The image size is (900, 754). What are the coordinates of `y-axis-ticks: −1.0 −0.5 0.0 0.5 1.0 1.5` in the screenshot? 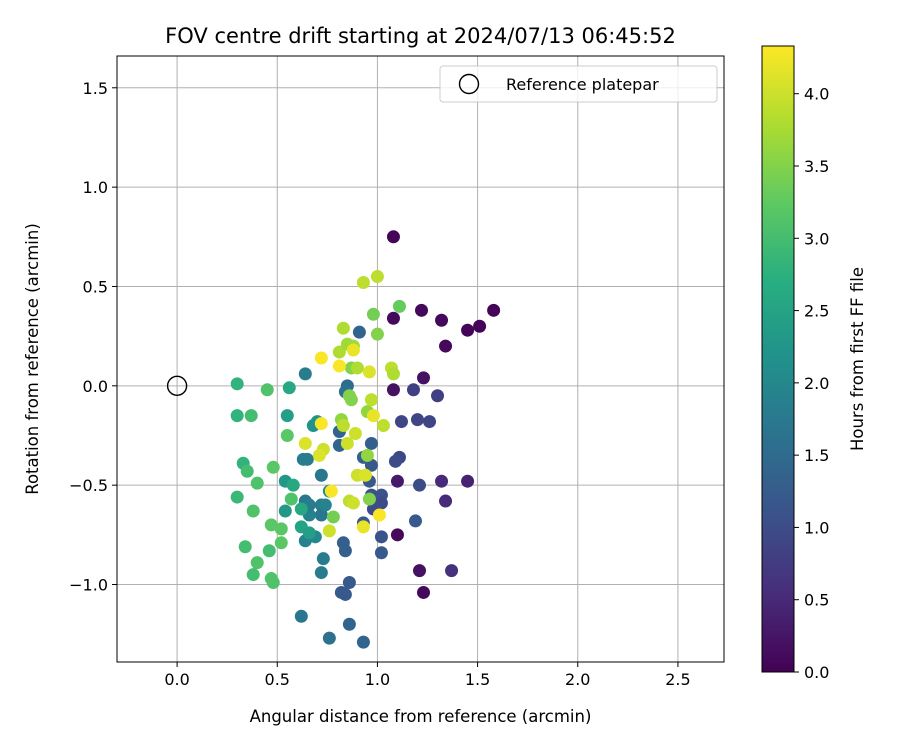 It's located at (93, 337).